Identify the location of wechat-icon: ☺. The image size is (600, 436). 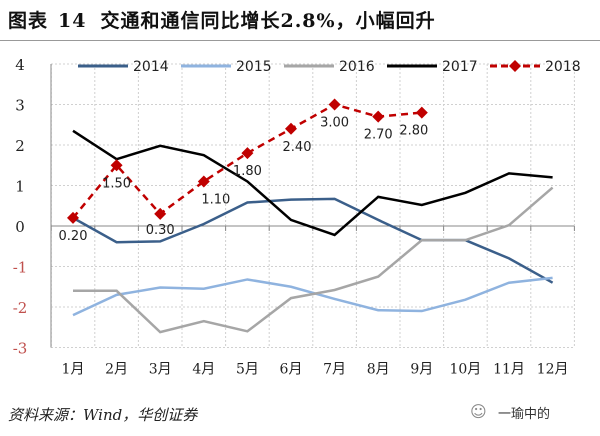
(478, 411).